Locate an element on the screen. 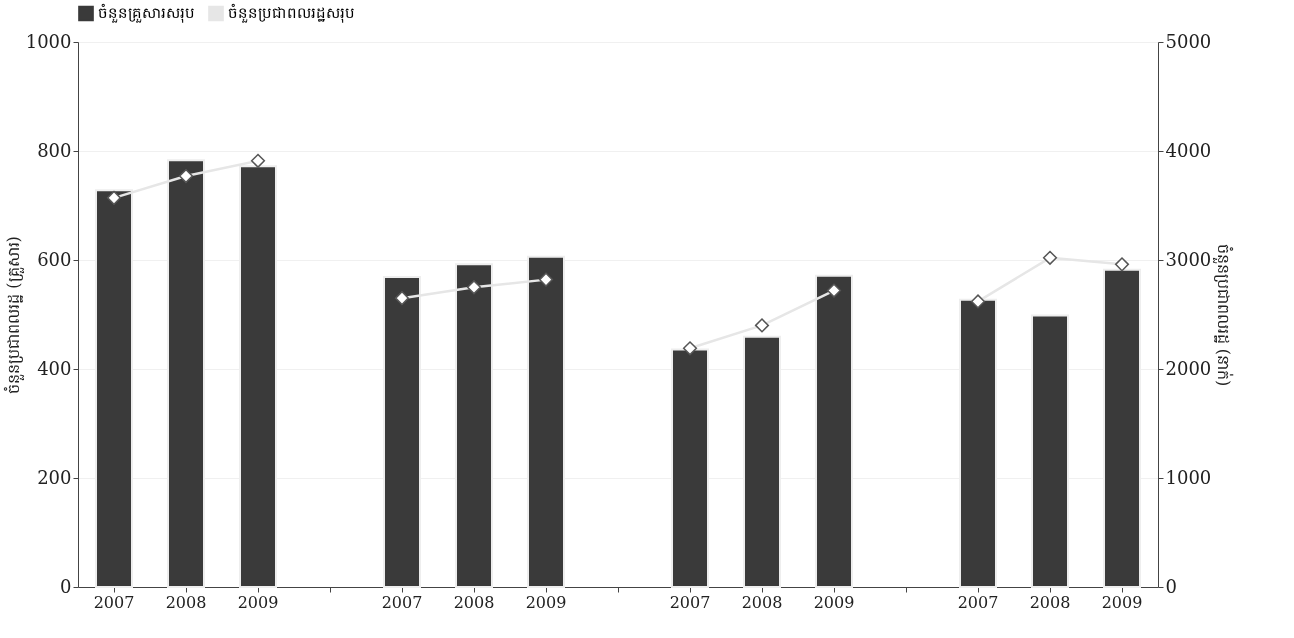 The width and height of the screenshot is (1294, 638). y-tick-label: 400 is located at coordinates (54, 368).